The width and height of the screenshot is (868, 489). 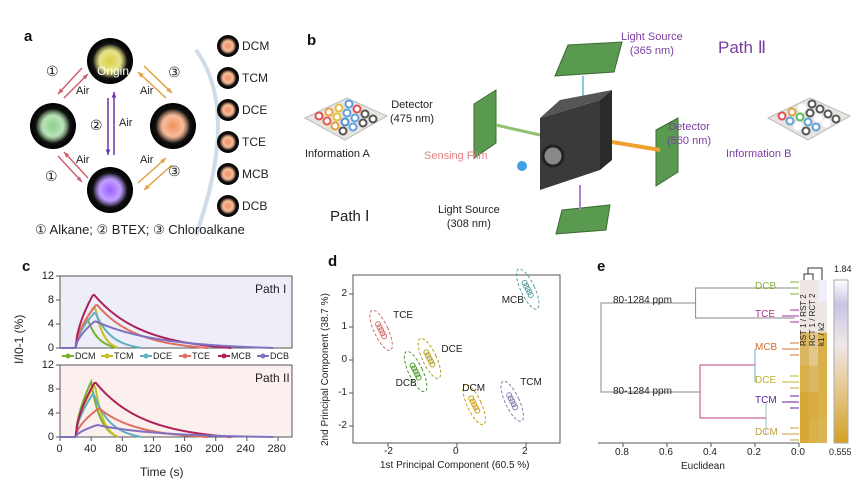 What do you see at coordinates (553, 156) in the screenshot?
I see `chamber-port` at bounding box center [553, 156].